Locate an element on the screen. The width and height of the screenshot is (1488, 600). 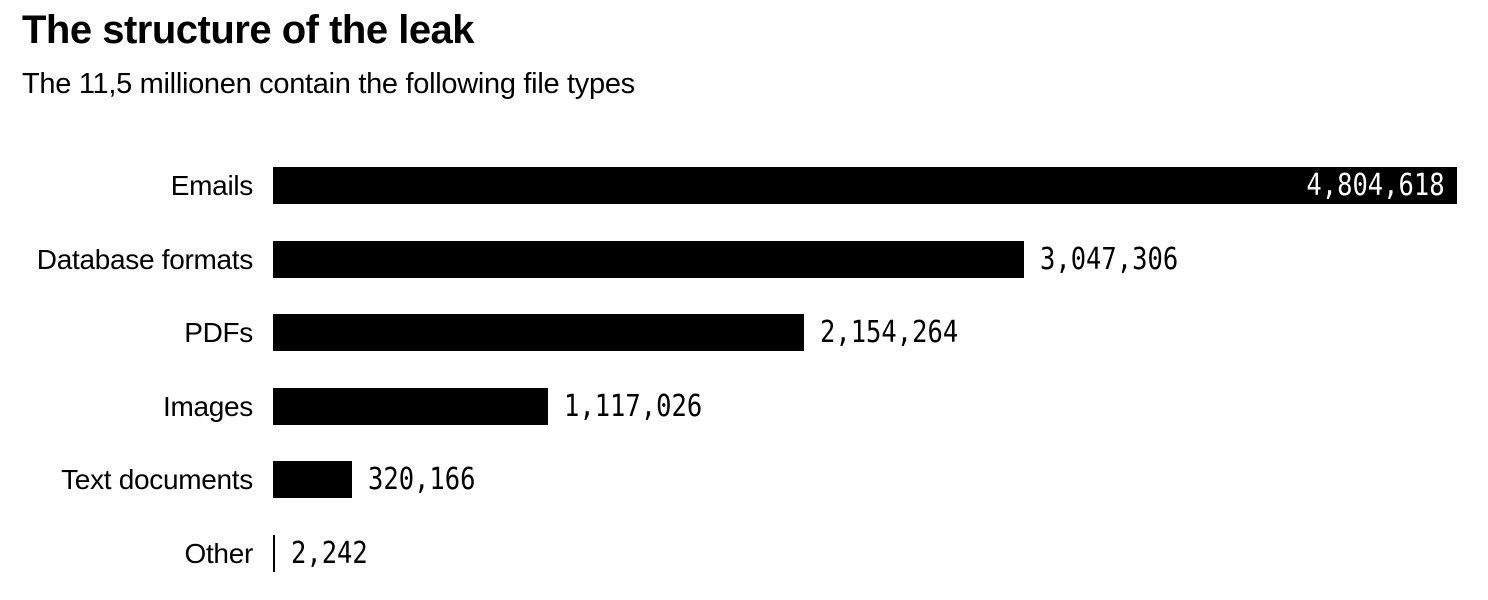
bar-track: 4,804,618 is located at coordinates (880, 185).